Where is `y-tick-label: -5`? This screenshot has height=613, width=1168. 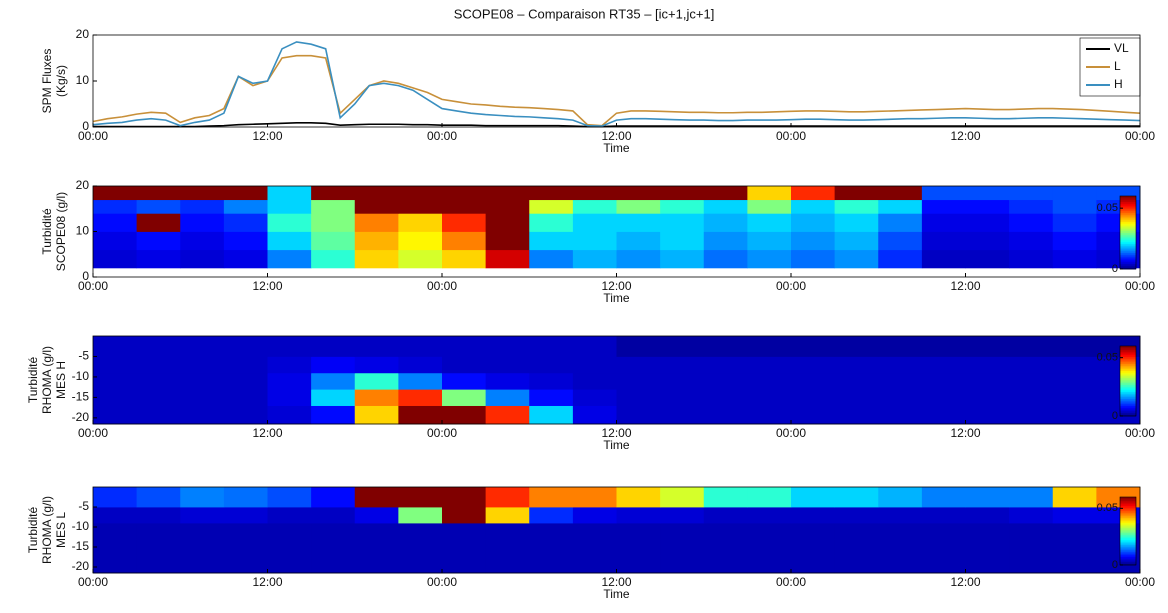 y-tick-label: -5 is located at coordinates (83, 506).